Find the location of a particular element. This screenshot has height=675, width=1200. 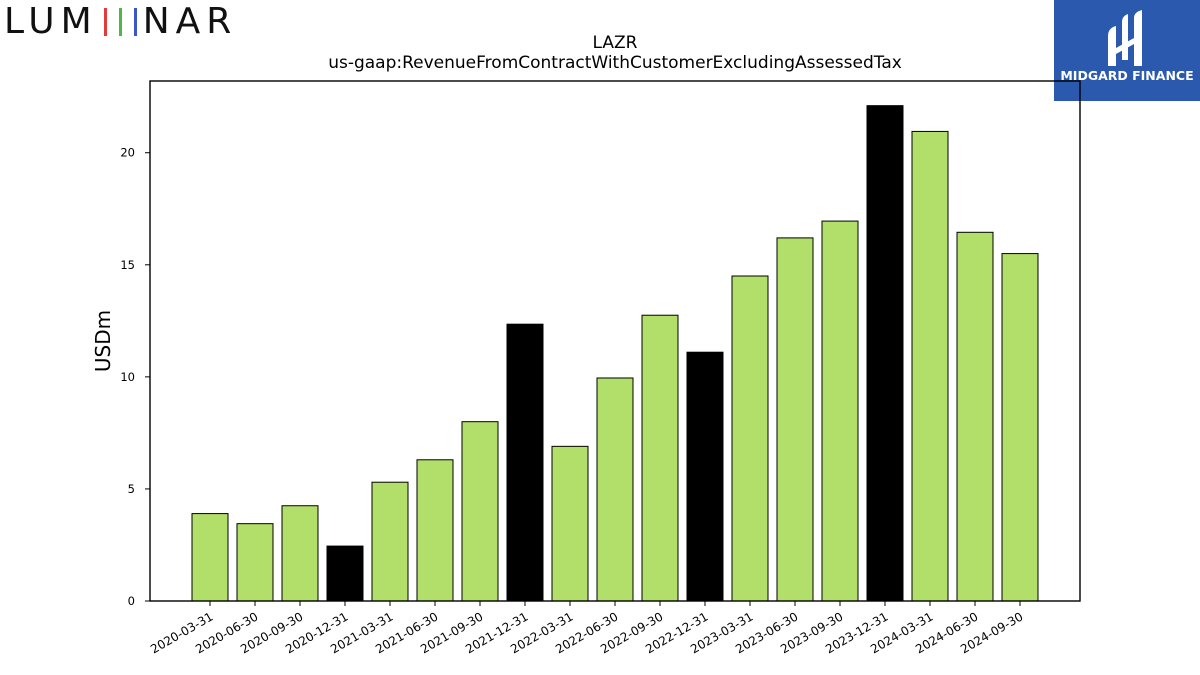

y-axis-label: USDm is located at coordinates (103, 341).